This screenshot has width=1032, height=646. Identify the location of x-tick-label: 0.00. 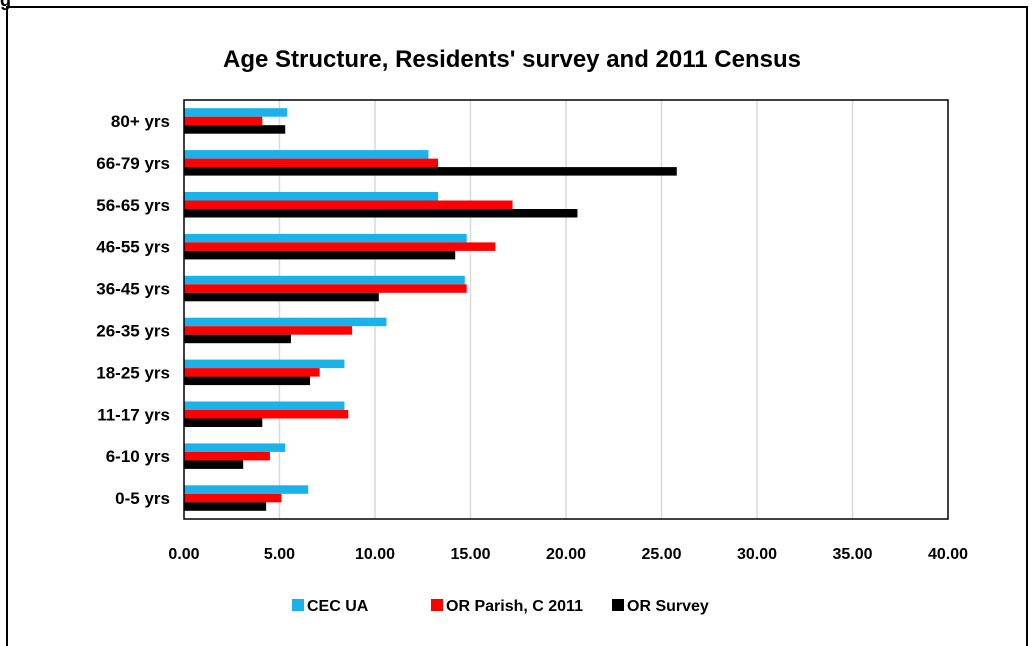
(183, 554).